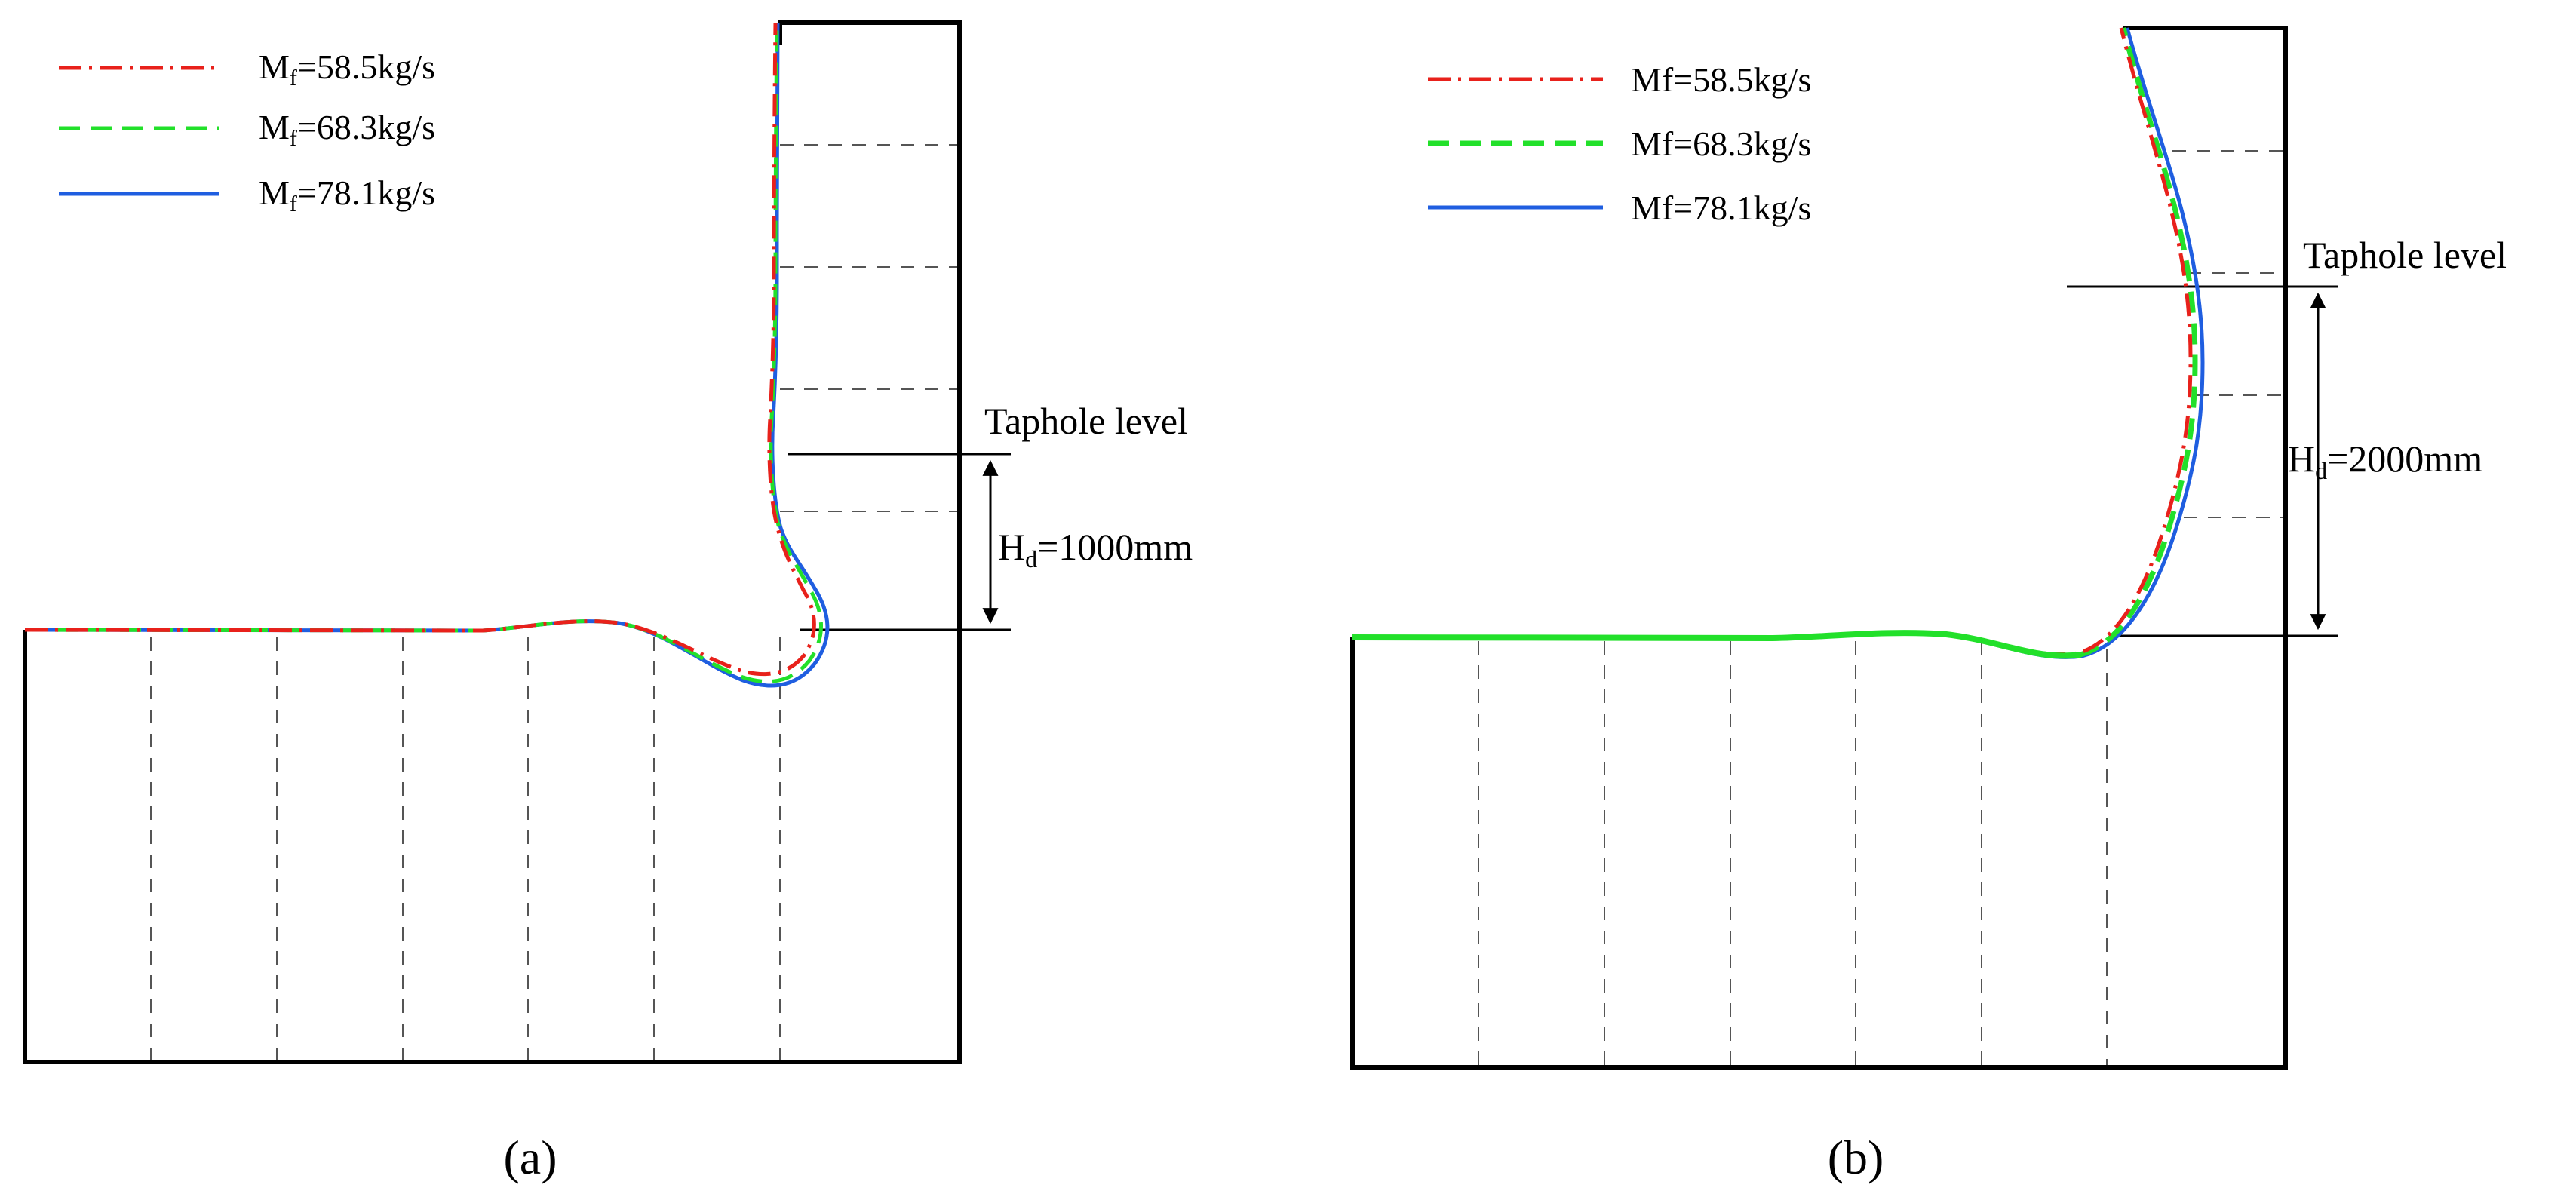 Image resolution: width=2576 pixels, height=1197 pixels. I want to click on panel-a-grid-vertical, so click(466, 848).